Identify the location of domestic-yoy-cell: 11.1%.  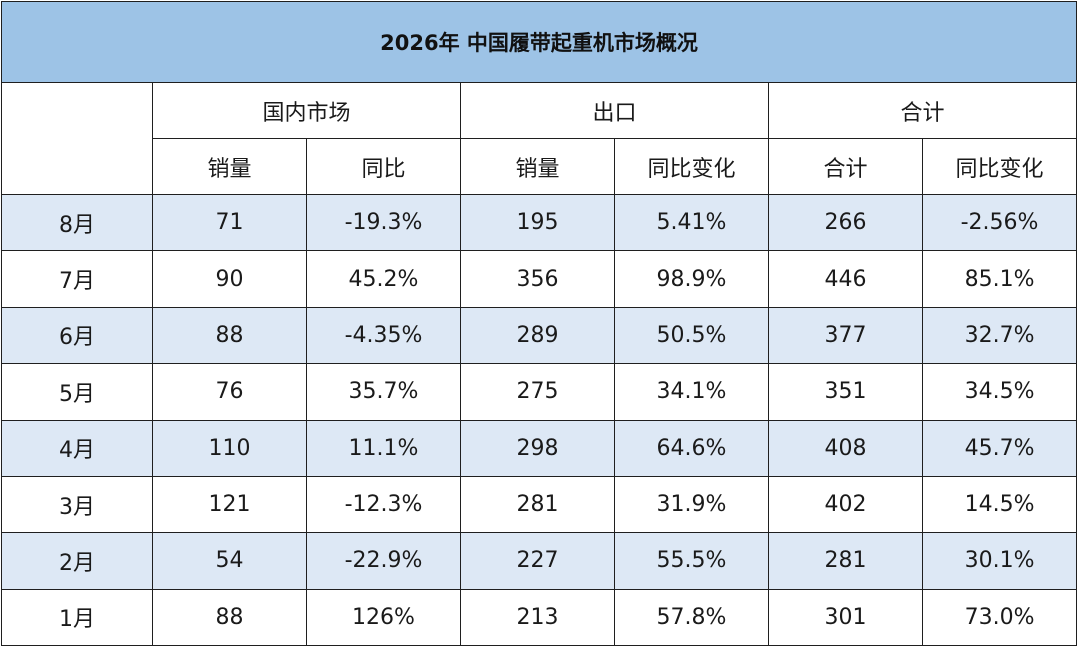
(383, 448).